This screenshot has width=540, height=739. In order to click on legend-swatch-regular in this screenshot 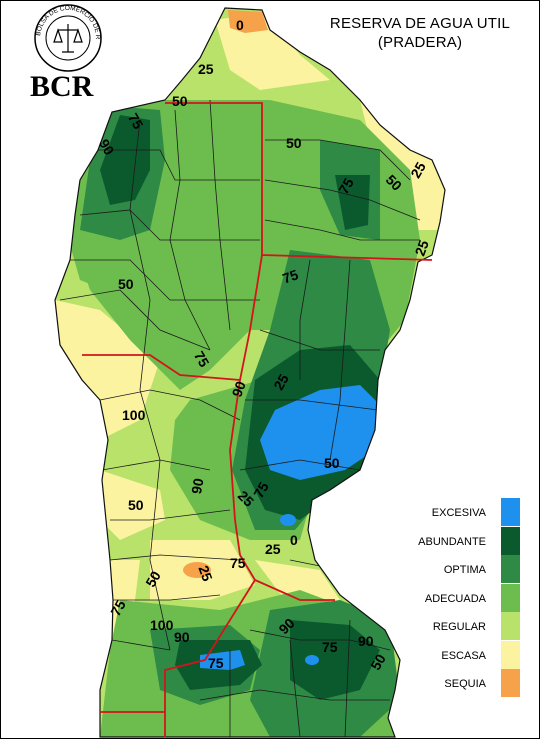, I will do `click(510, 626)`.